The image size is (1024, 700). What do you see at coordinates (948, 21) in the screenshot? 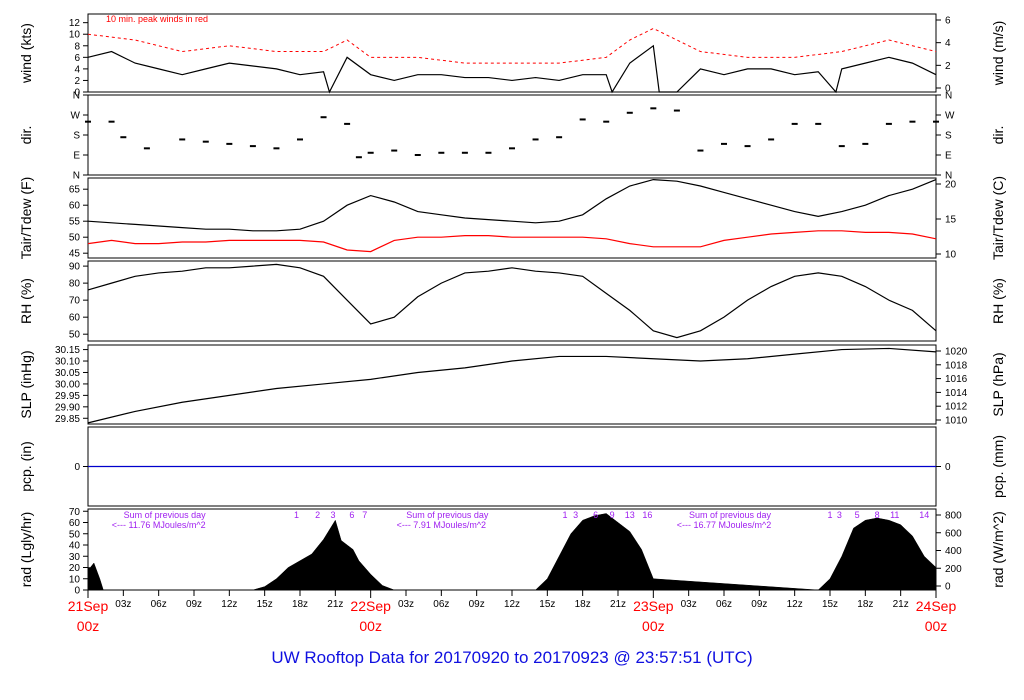
I see `wind-ytick-right-label: 6` at bounding box center [948, 21].